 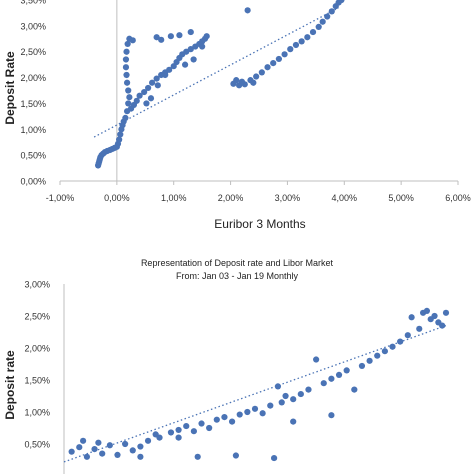 What do you see at coordinates (60, 198) in the screenshot?
I see `x-tick-label: -1,00%` at bounding box center [60, 198].